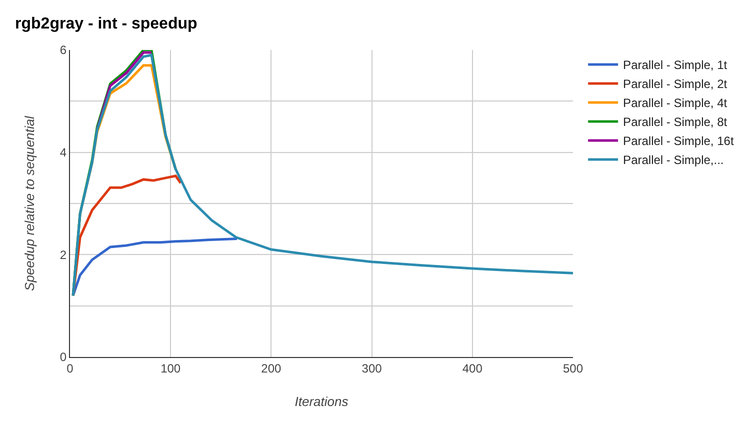 The image size is (752, 427). I want to click on x-tick-label: 500, so click(573, 368).